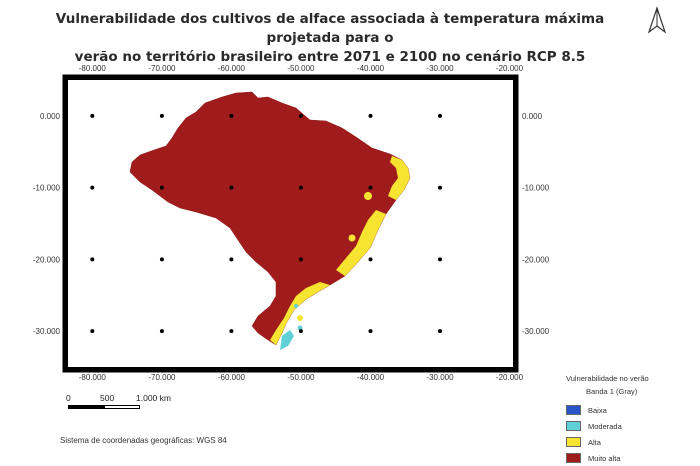 This screenshot has width=700, height=466. What do you see at coordinates (536, 331) in the screenshot?
I see `lat-tick-label-right: -30.000` at bounding box center [536, 331].